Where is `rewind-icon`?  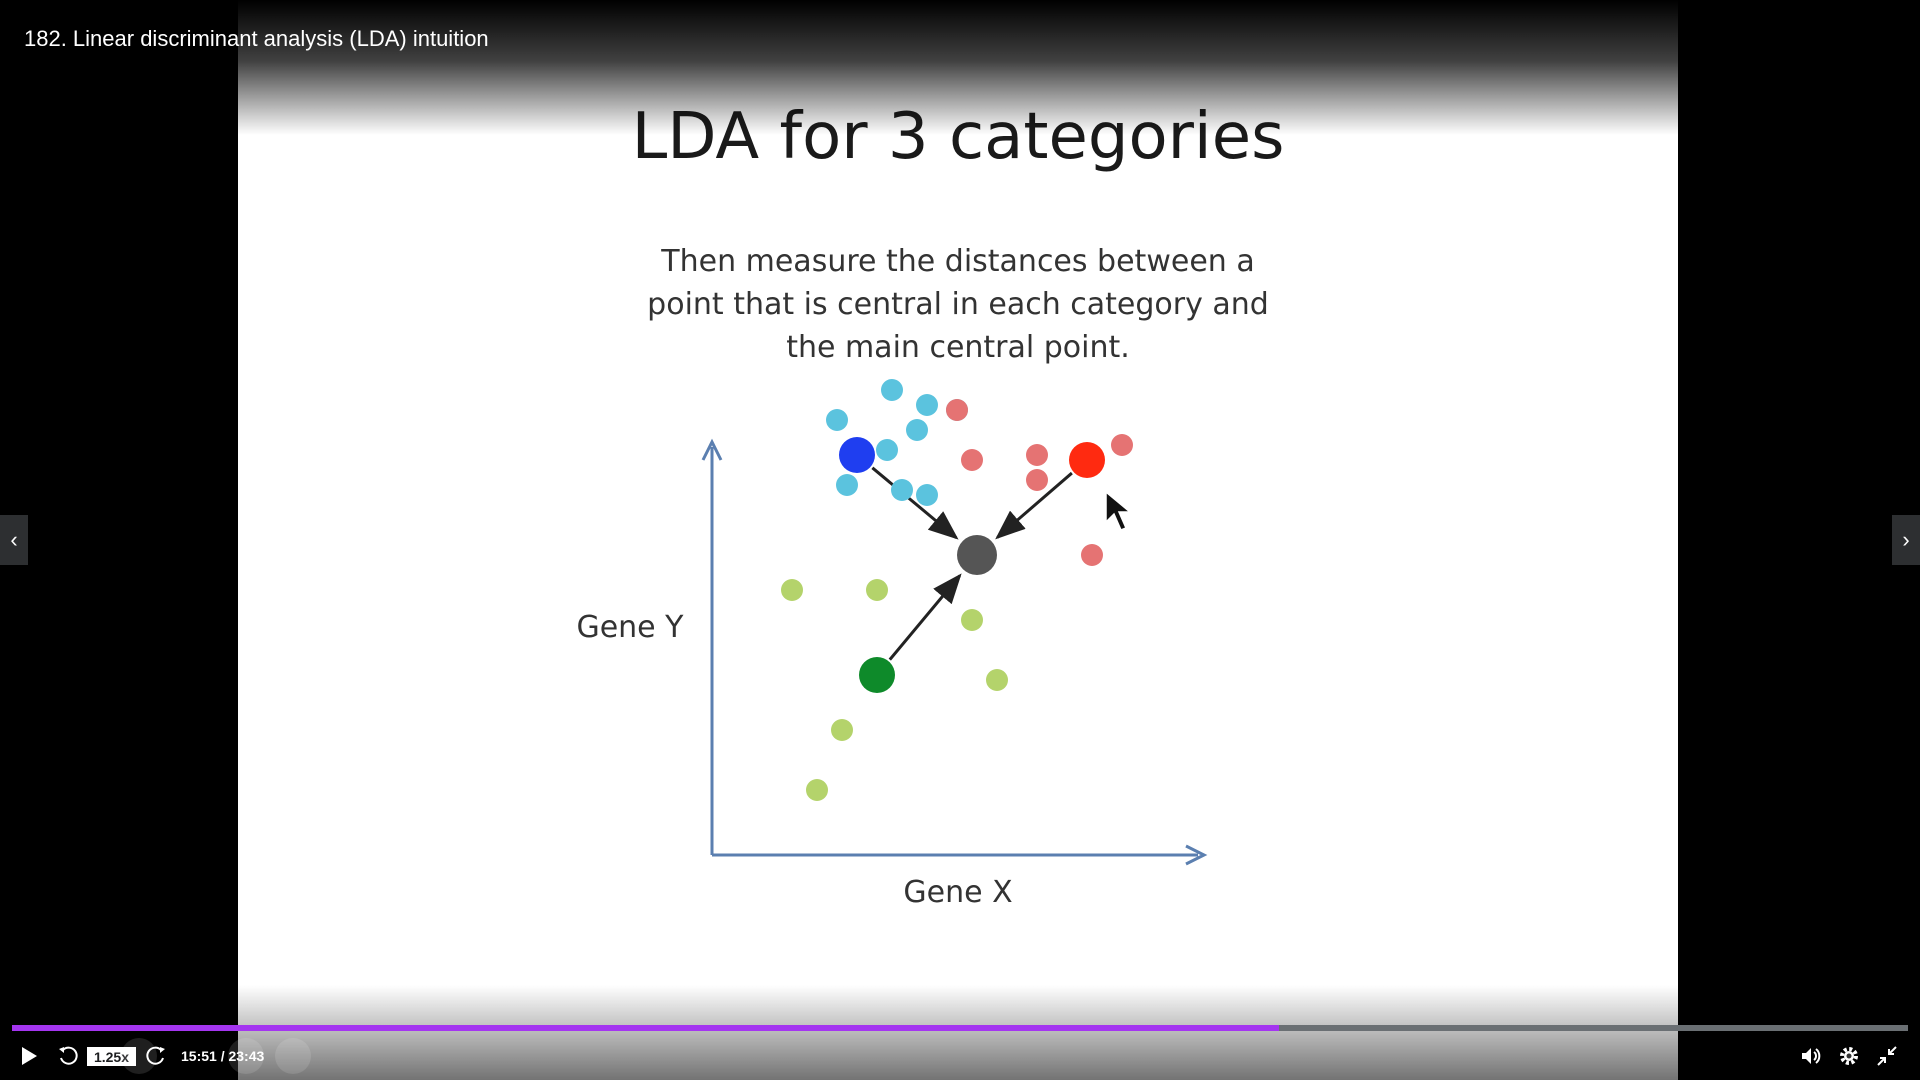 rewind-icon is located at coordinates (68, 1055).